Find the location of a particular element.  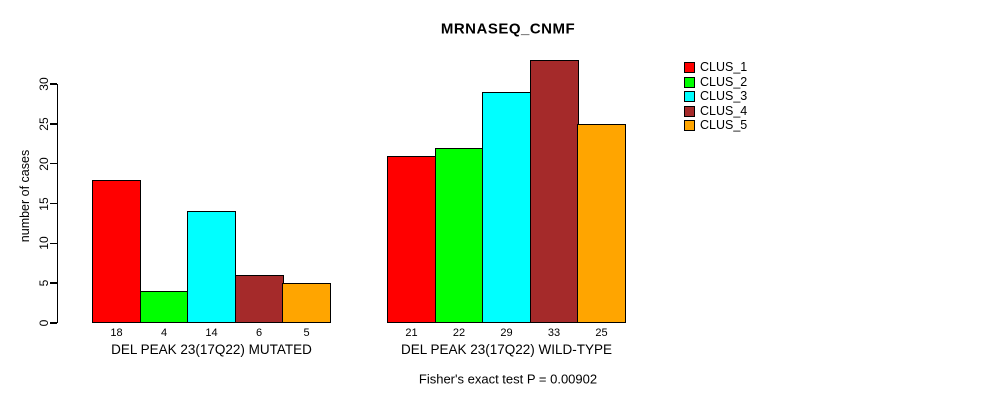

legend-item: CLUS_4 is located at coordinates (716, 110).